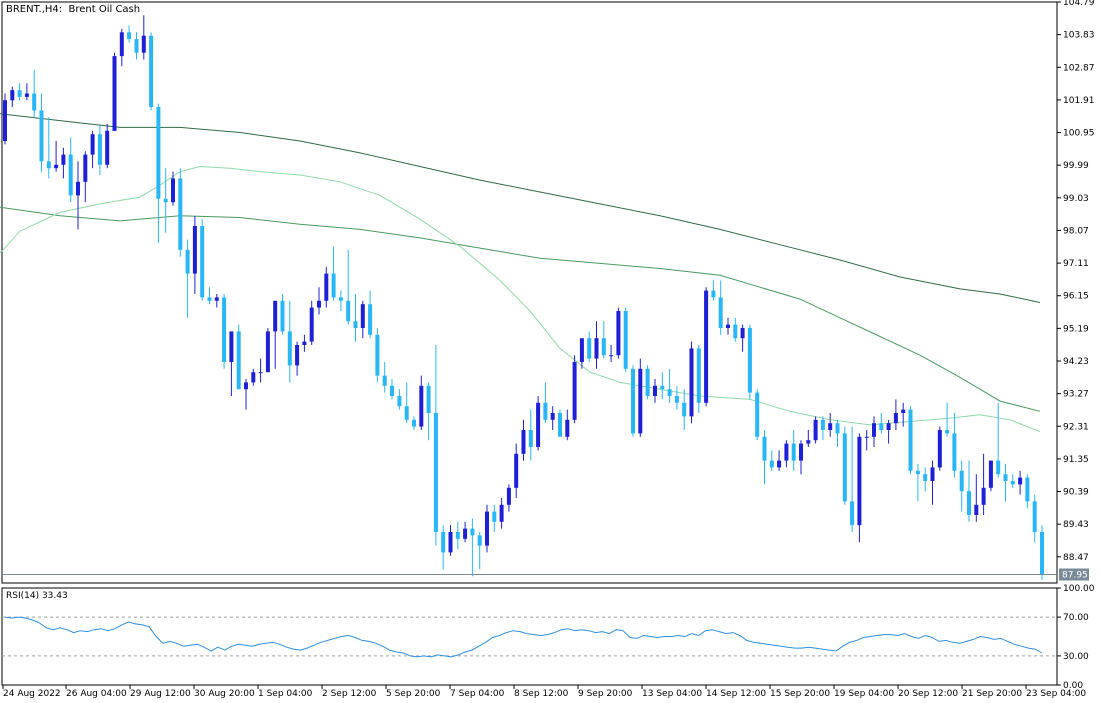 The image size is (1100, 703). I want to click on price-axis-label: 91.35, so click(1076, 460).